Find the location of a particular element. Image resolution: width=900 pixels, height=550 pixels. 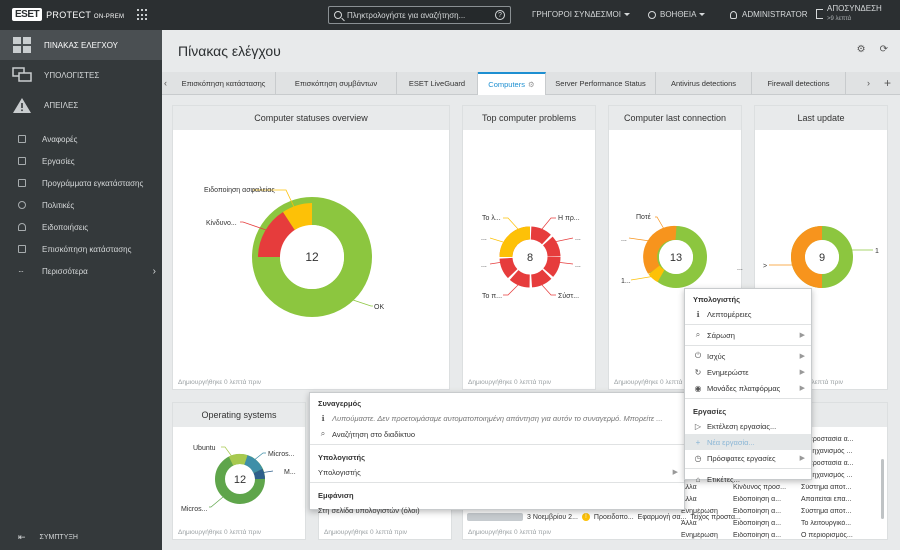

tab-firewall-detections: Firewall detections is located at coordinates (799, 83).